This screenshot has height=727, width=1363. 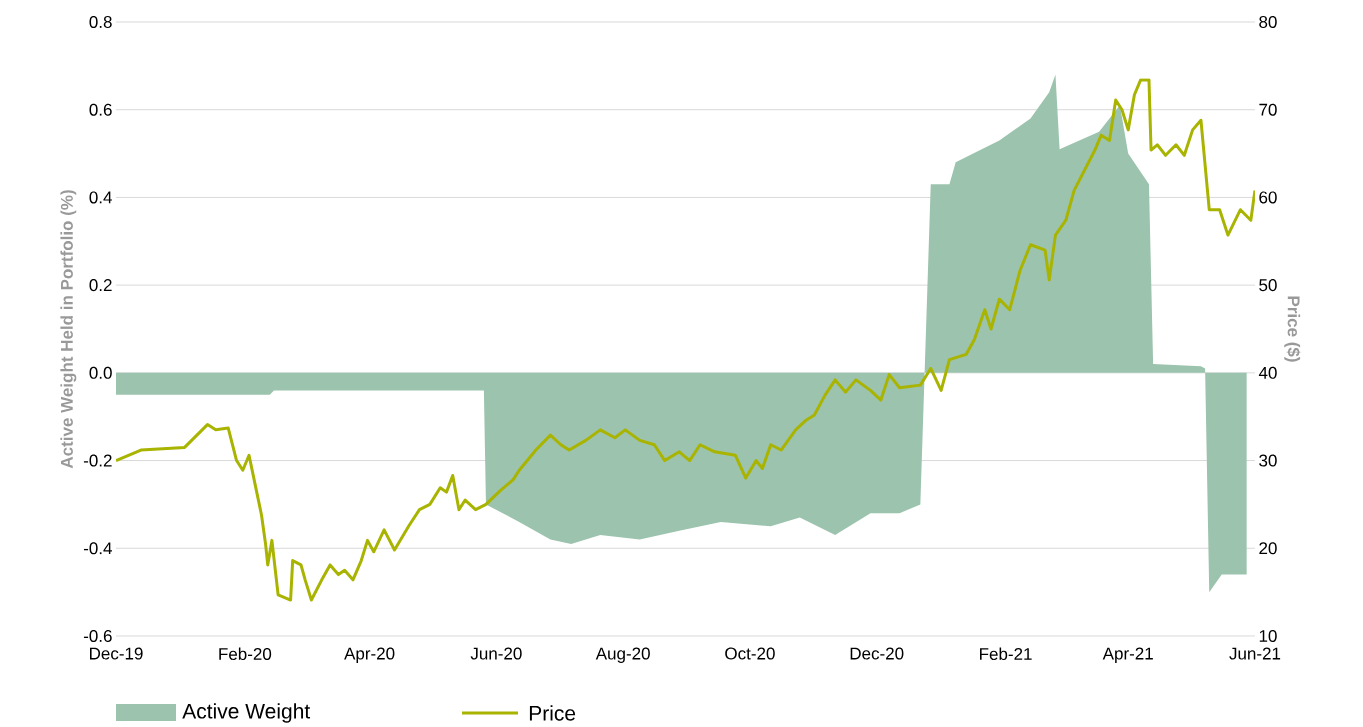 What do you see at coordinates (1268, 197) in the screenshot?
I see `y2-tick-label: 60` at bounding box center [1268, 197].